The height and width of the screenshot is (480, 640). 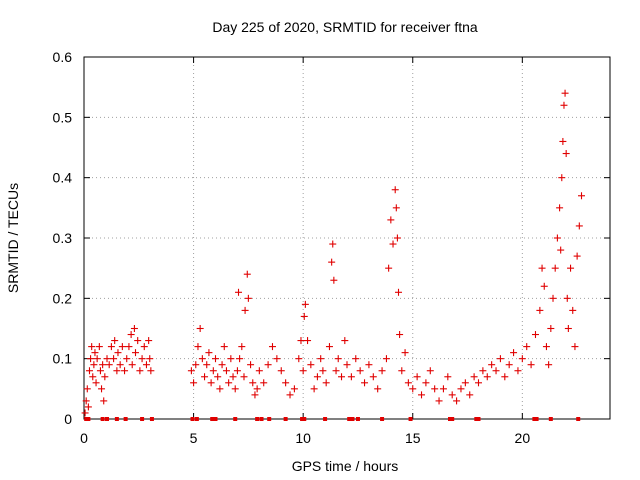 I want to click on x-axis-label: GPS time / hours, so click(x=345, y=466).